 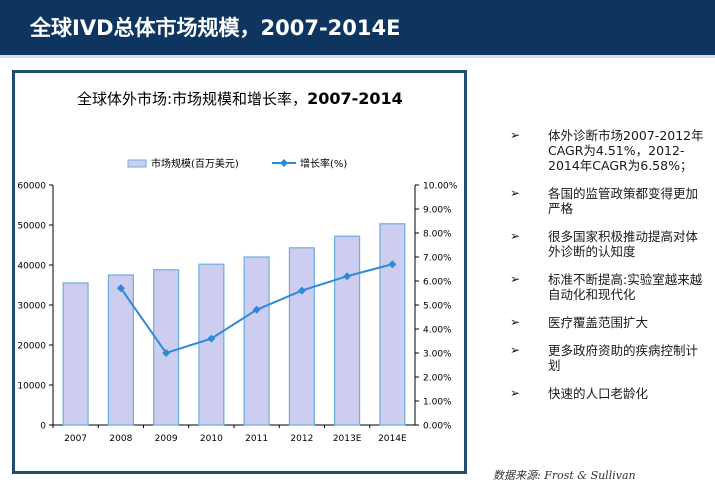 What do you see at coordinates (437, 355) in the screenshot?
I see `right-axis-tick-label: 3.00%` at bounding box center [437, 355].